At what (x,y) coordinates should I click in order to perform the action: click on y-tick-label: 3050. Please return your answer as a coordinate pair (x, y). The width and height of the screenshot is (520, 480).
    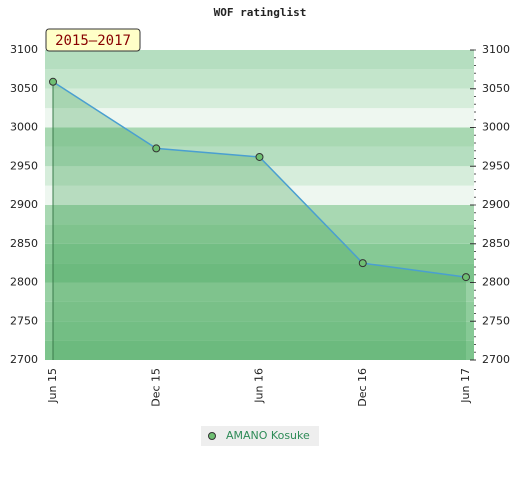
    Looking at the image, I should click on (24, 88).